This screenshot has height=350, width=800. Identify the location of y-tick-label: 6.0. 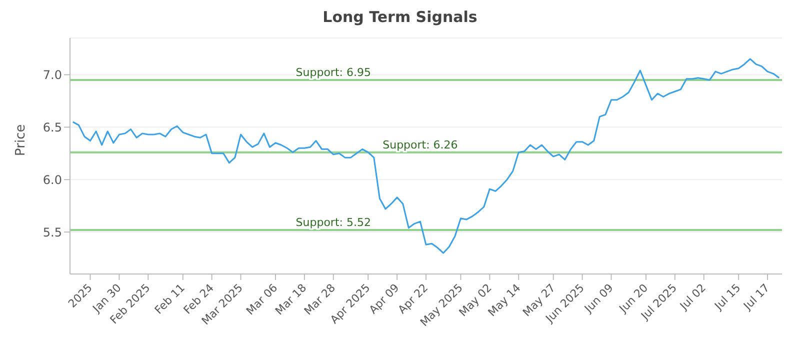
(52, 179).